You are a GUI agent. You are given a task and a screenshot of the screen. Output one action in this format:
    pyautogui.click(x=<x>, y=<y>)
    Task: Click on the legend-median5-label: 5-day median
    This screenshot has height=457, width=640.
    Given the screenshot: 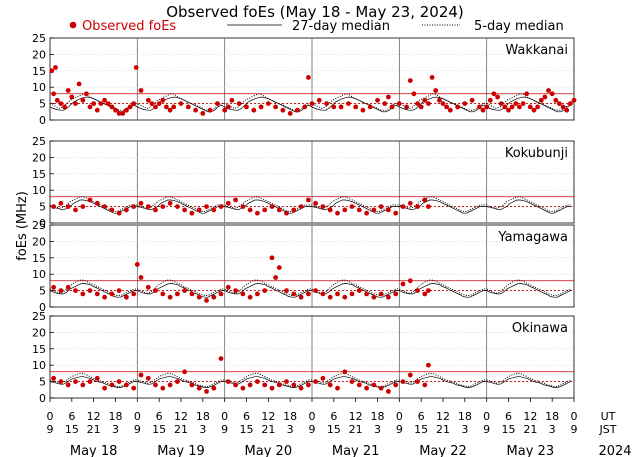 What is the action you would take?
    pyautogui.click(x=519, y=26)
    